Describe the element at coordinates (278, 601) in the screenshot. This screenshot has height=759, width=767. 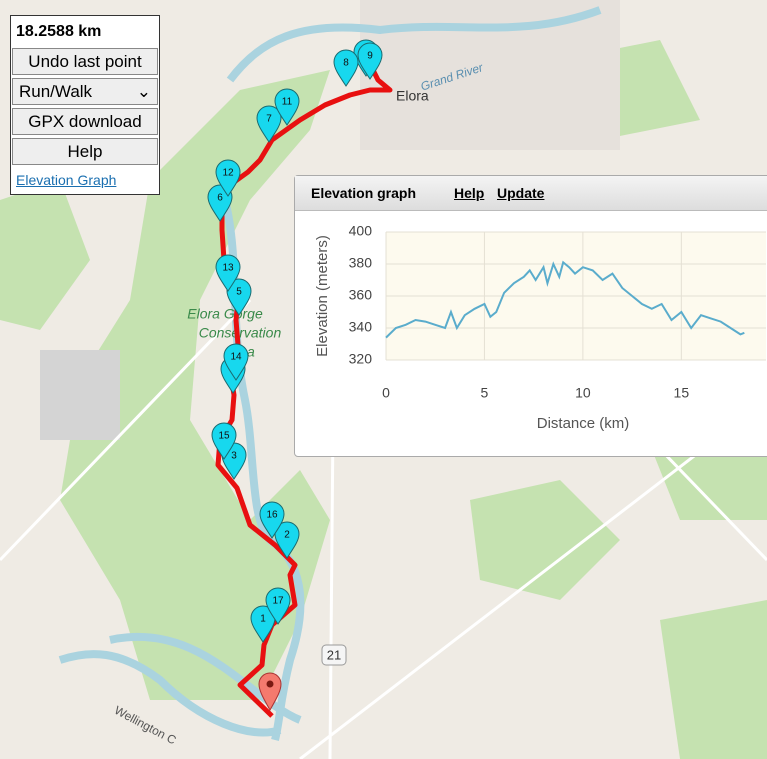
I see `marker-label: 17` at that location.